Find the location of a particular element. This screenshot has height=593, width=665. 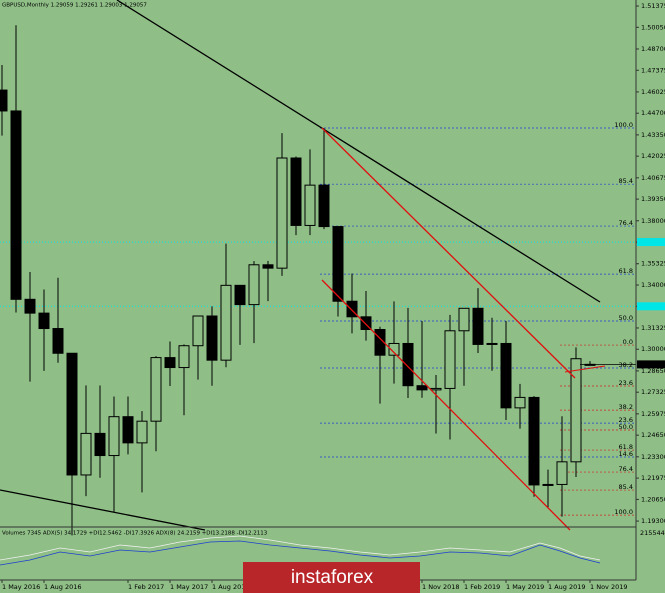

y-tick-label: 1.47375 is located at coordinates (653, 70).